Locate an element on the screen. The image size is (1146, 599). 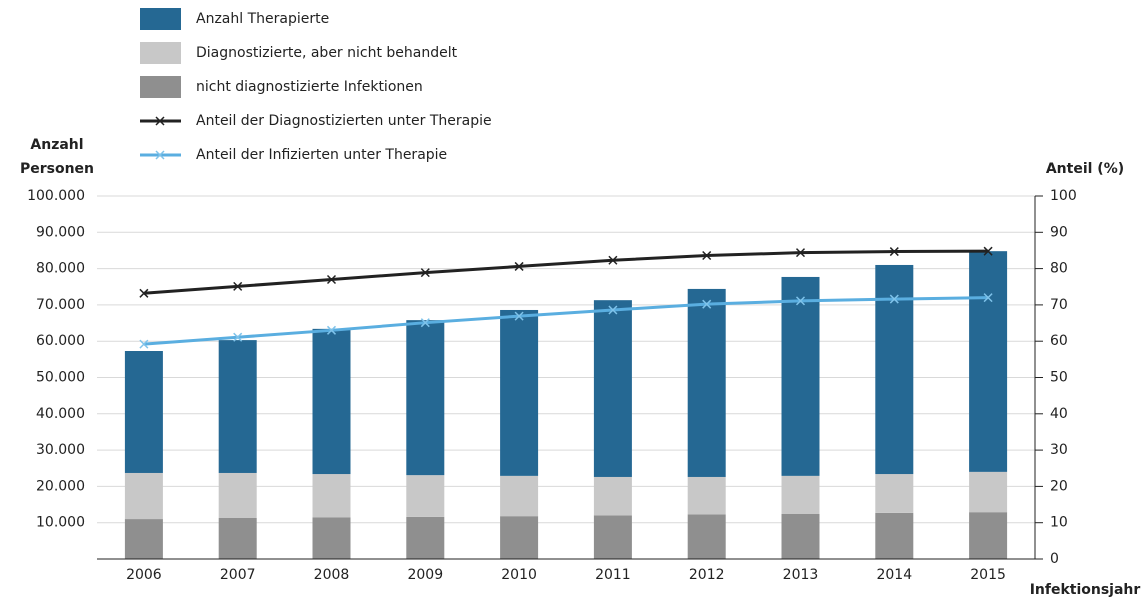
y-axis-label: Anzahl is located at coordinates (56, 145).